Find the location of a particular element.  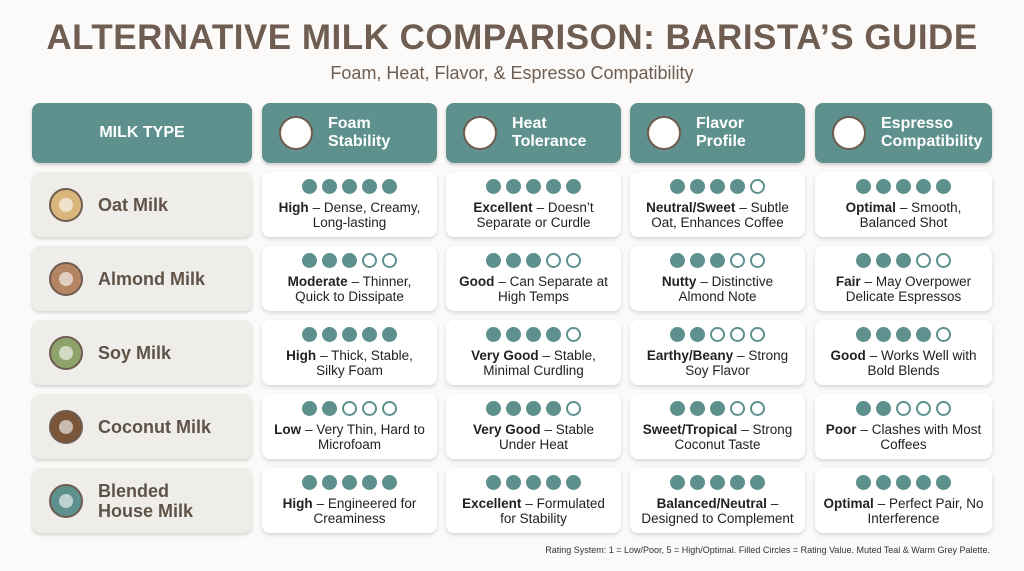

rating-label: Neutral/Sweet is located at coordinates (691, 207).